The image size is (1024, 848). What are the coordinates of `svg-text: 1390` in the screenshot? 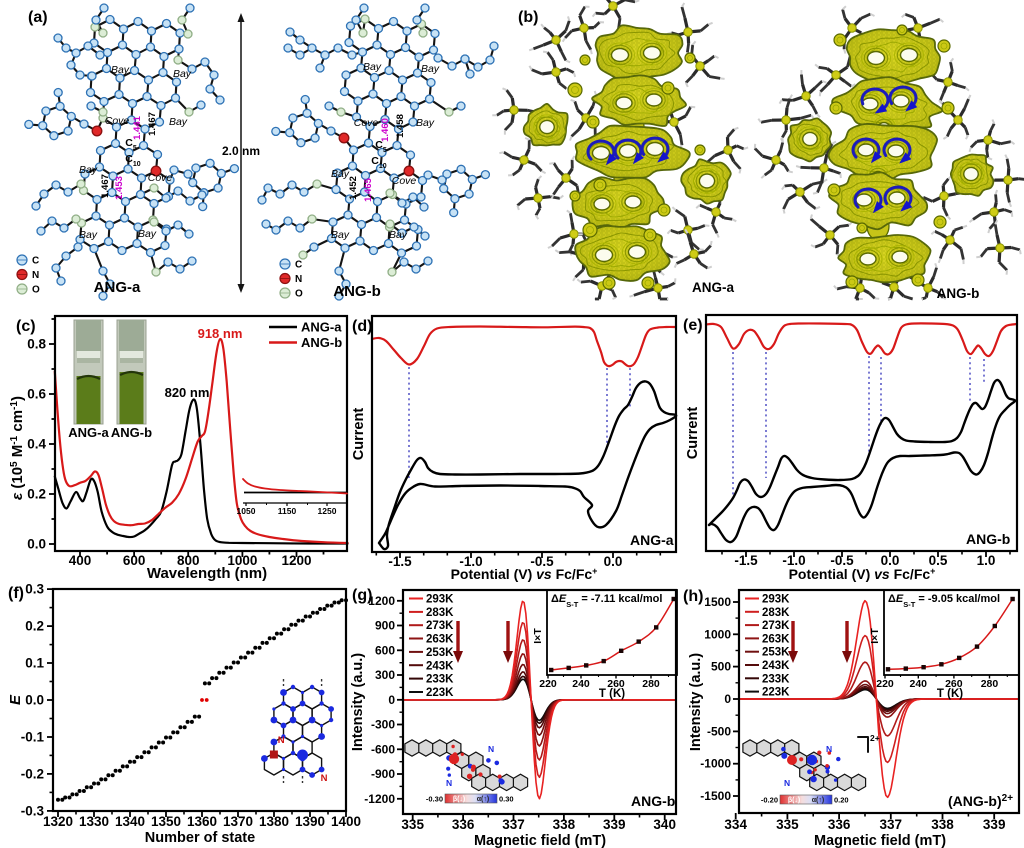 It's located at (310, 821).